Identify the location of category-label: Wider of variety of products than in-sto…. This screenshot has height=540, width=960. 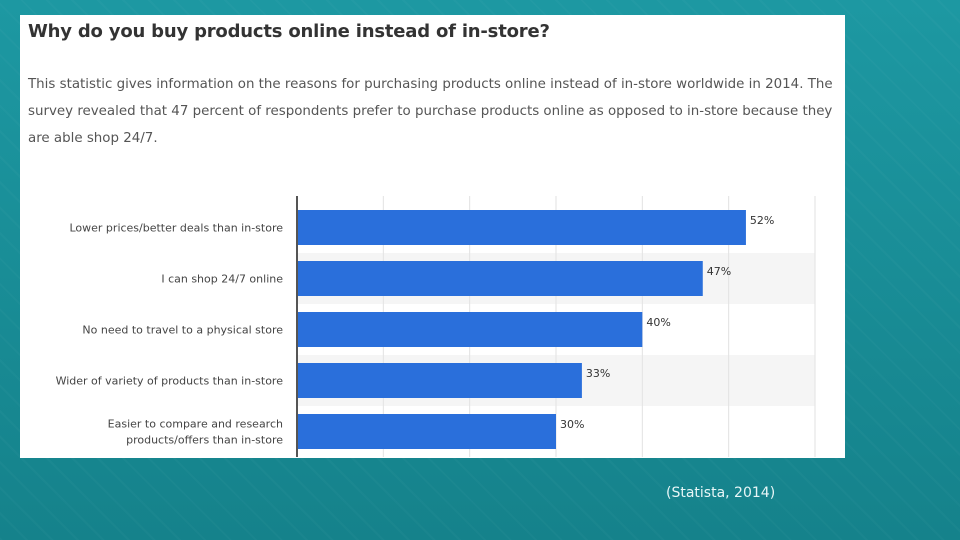
(170, 381).